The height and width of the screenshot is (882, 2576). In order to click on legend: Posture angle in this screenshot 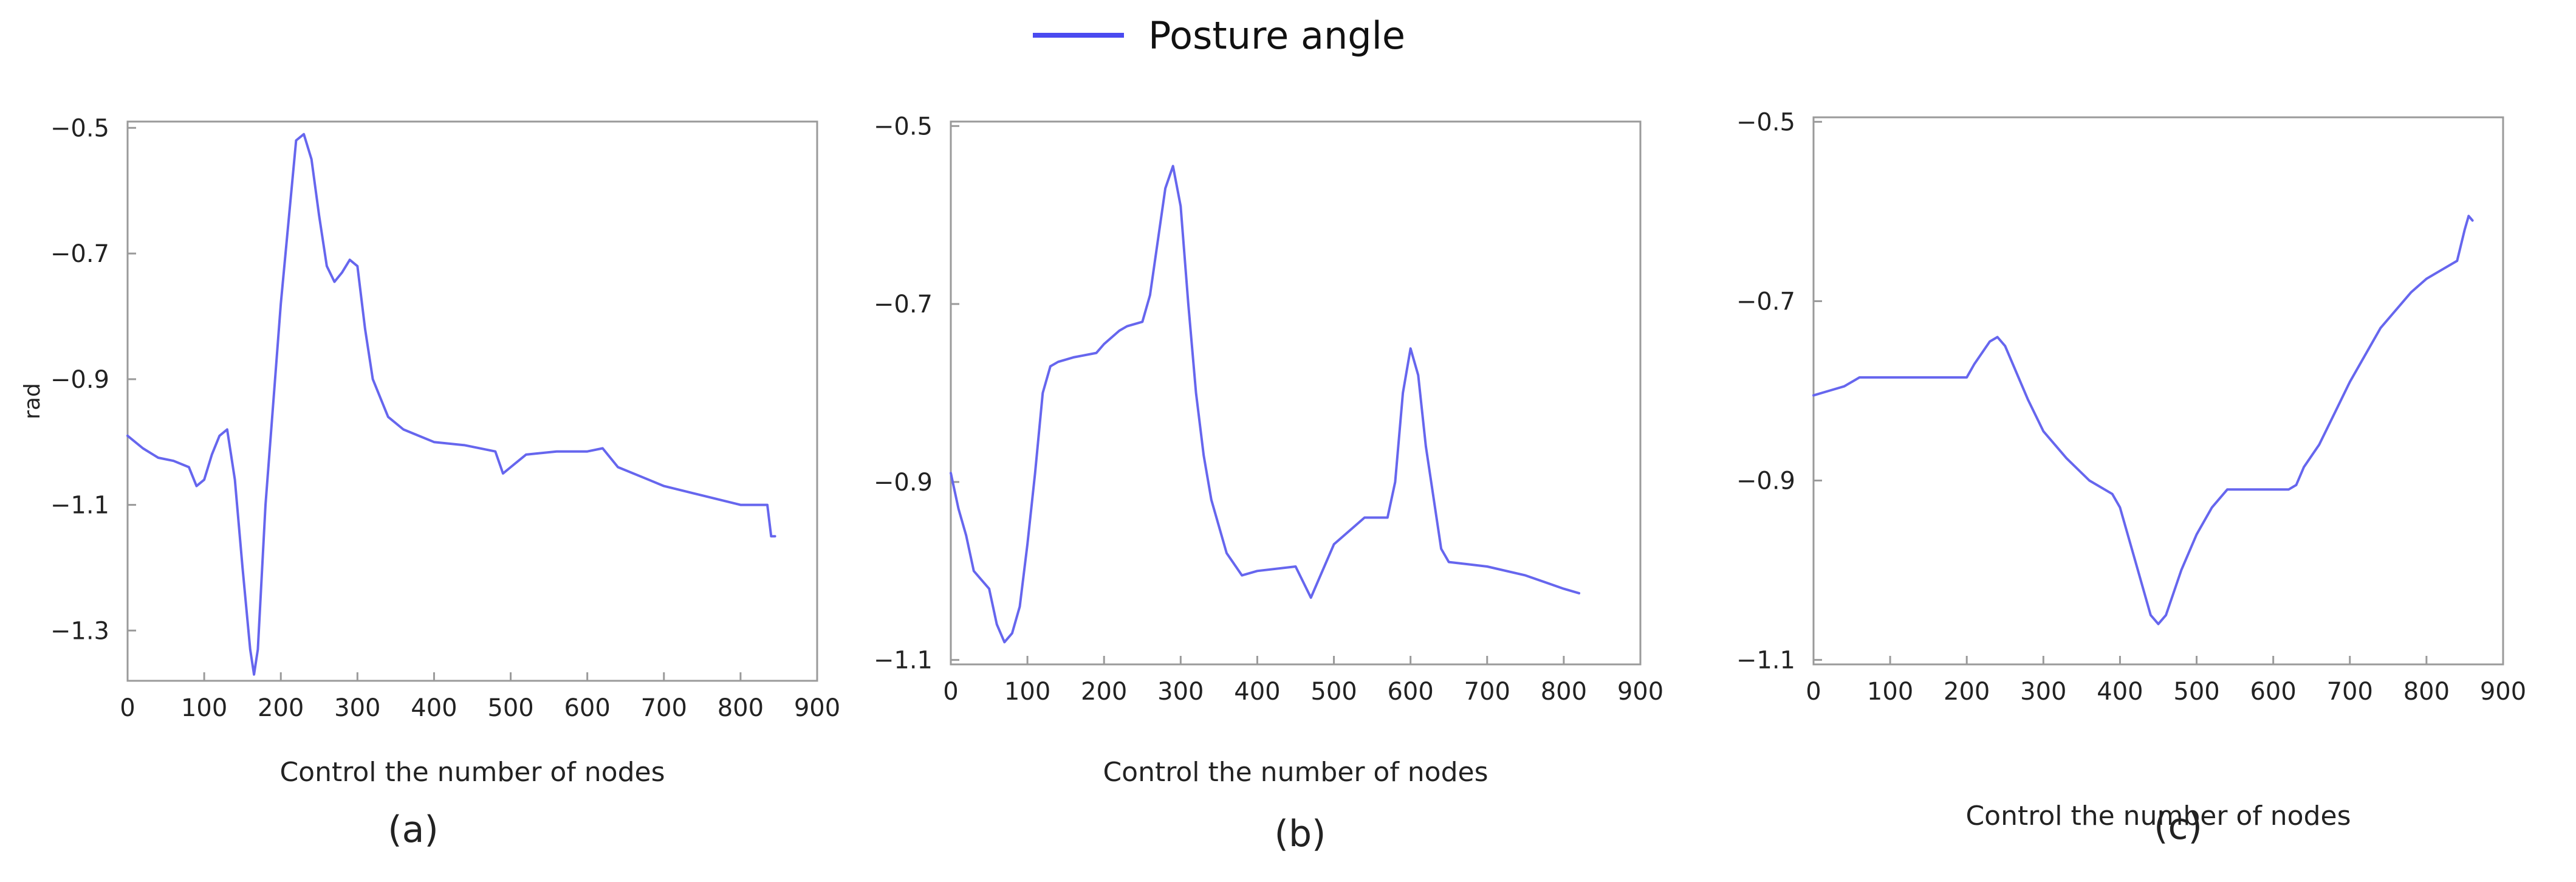, I will do `click(1219, 35)`.